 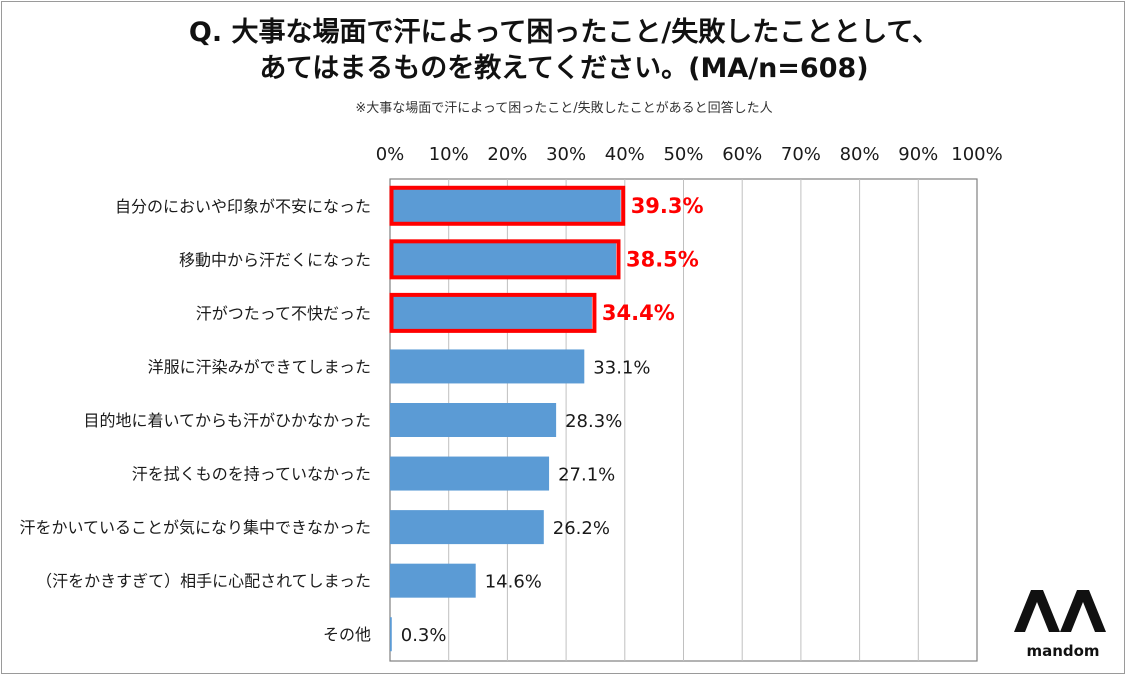 What do you see at coordinates (507, 154) in the screenshot?
I see `x-tick-label: 20%` at bounding box center [507, 154].